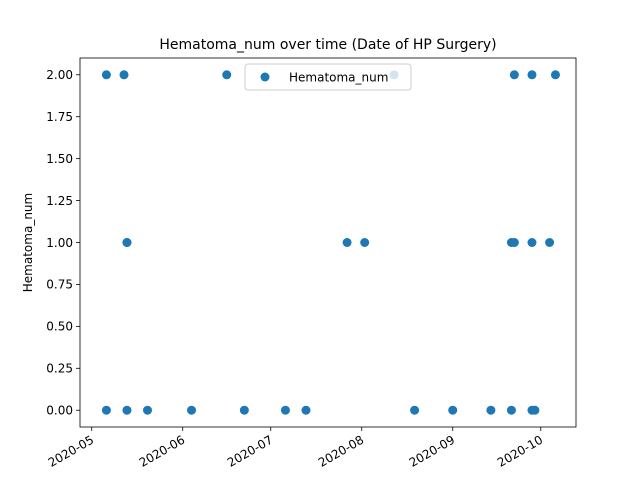 This screenshot has height=485, width=640. Describe the element at coordinates (59, 411) in the screenshot. I see `y-tick-label: 0.00` at that location.